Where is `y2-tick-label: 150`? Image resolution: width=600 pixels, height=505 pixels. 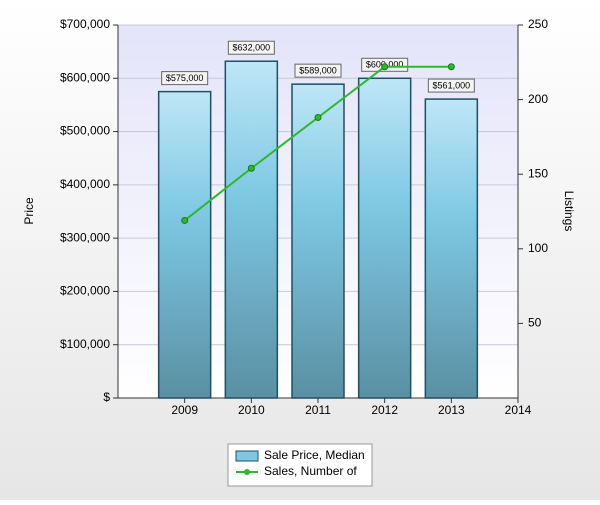
y2-tick-label: 150 is located at coordinates (538, 173).